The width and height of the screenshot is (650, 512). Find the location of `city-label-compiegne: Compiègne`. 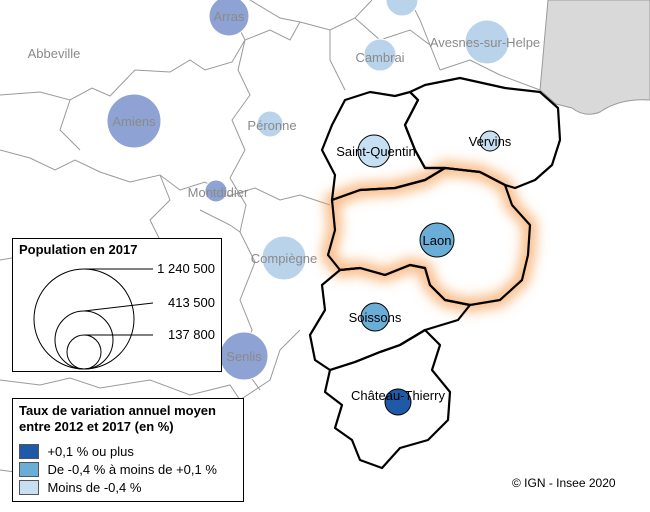

city-label-compiegne: Compiègne is located at coordinates (284, 258).